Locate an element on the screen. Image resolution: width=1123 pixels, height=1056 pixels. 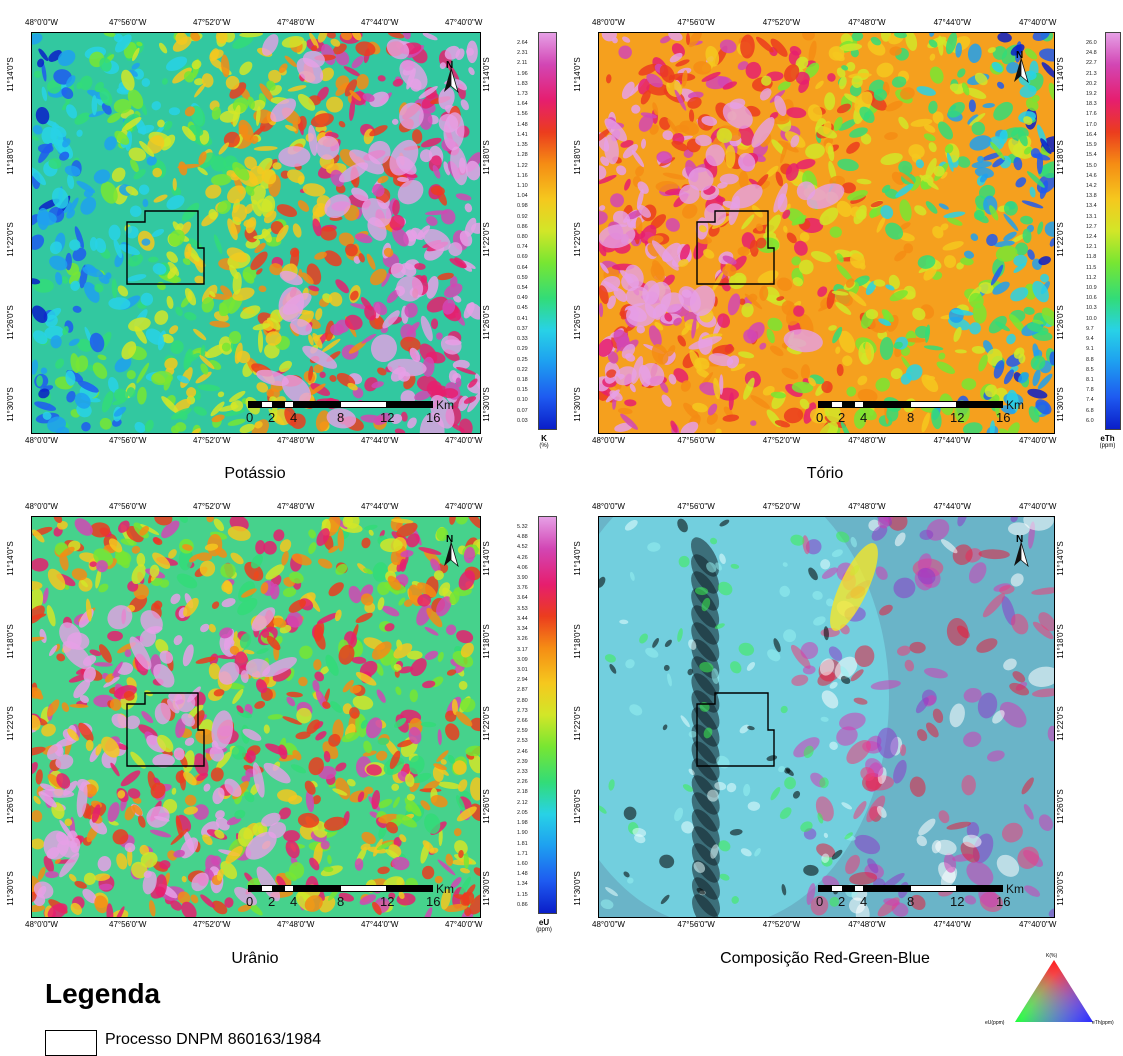
colorbar-tick-label: 3.17 is located at coordinates (522, 649).